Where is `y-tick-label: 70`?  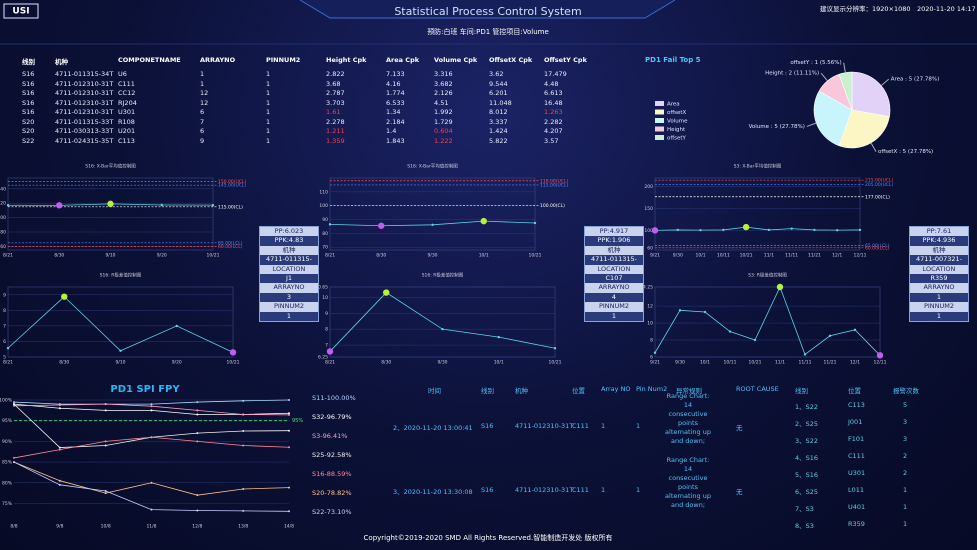 y-tick-label: 70 is located at coordinates (325, 248).